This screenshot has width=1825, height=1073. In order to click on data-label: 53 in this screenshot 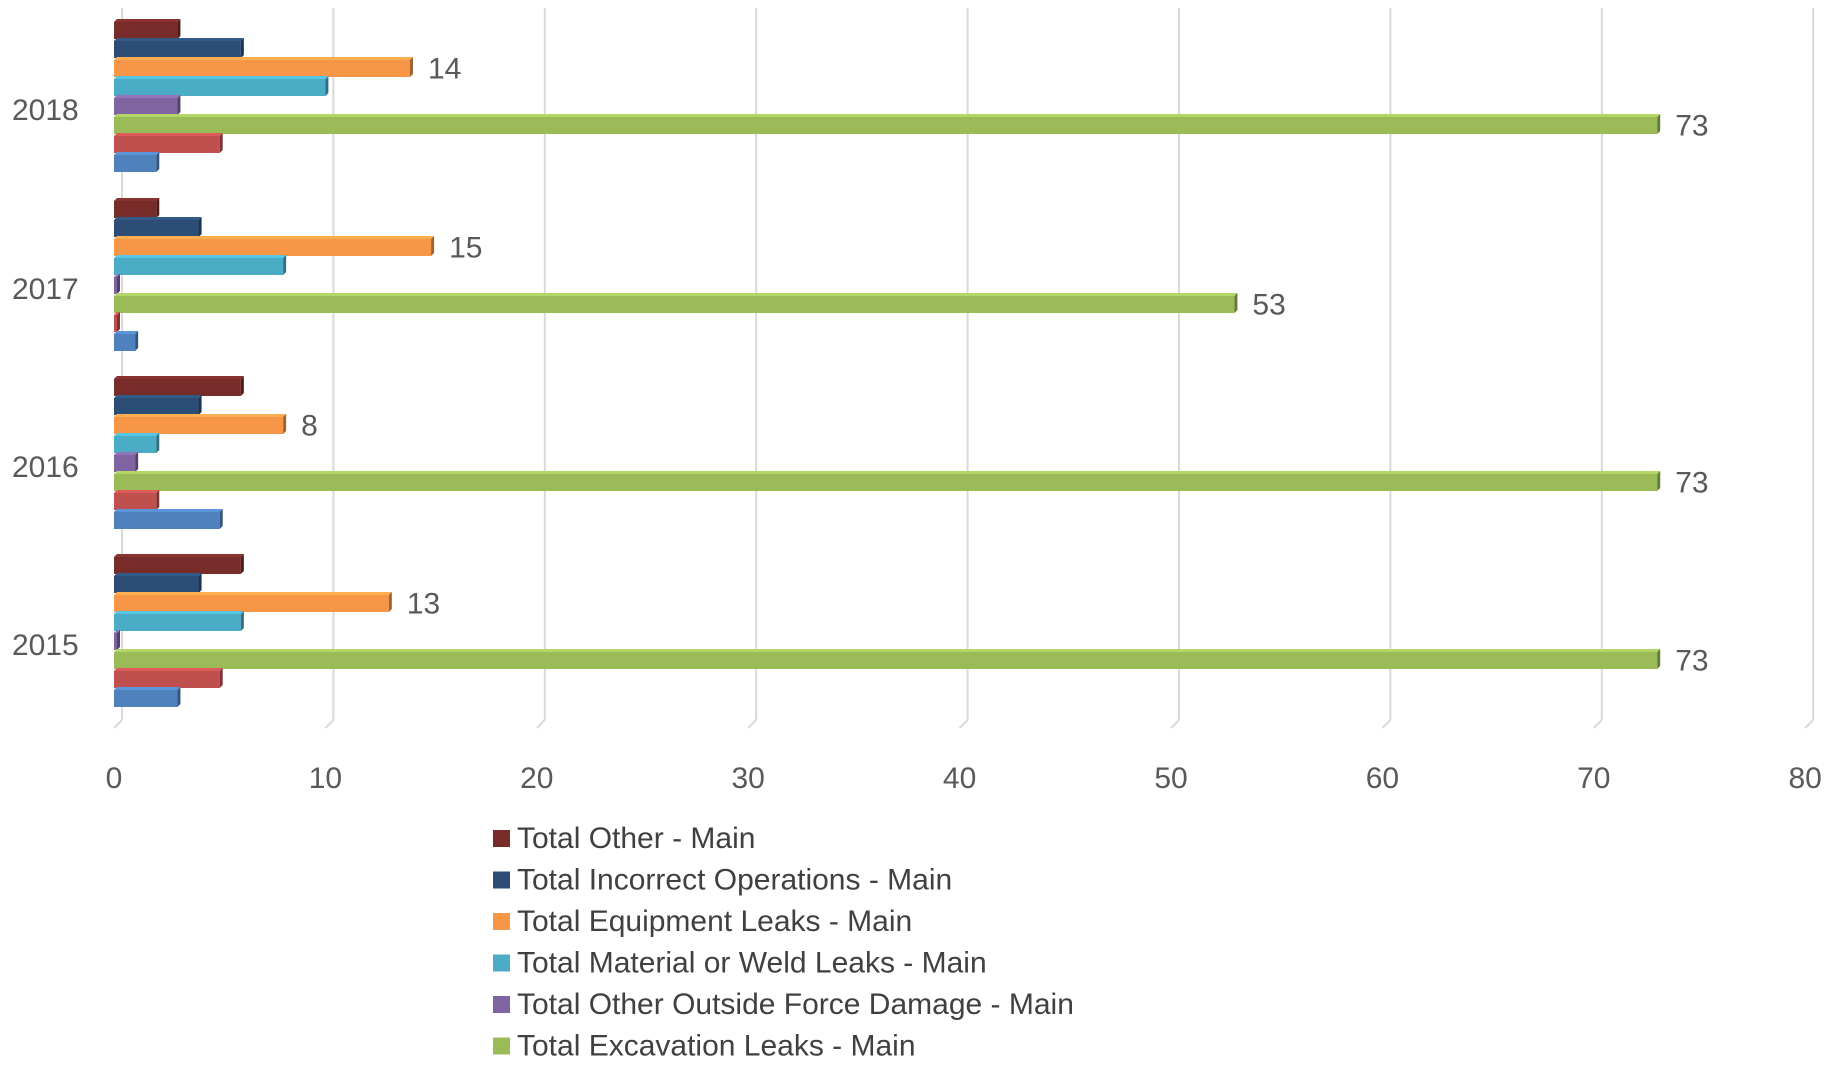, I will do `click(1268, 305)`.